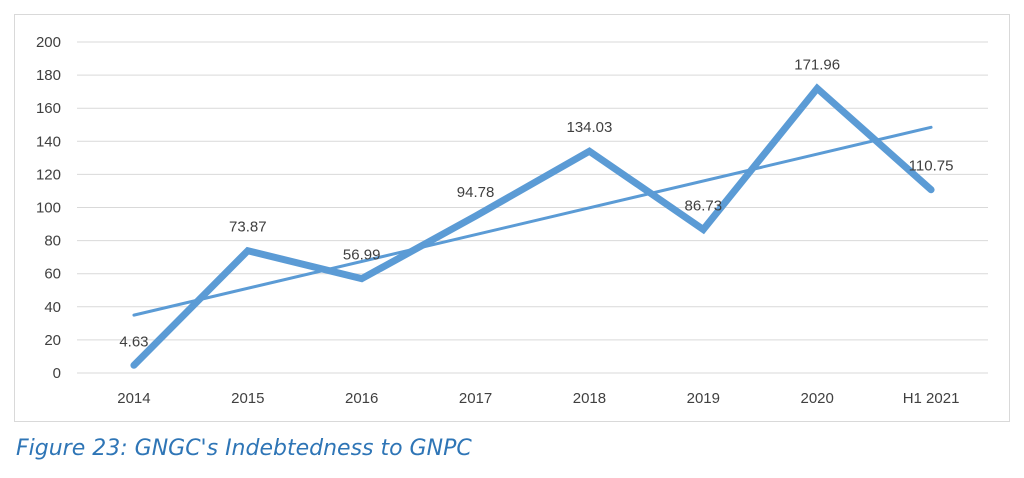 This screenshot has height=478, width=1024. What do you see at coordinates (538, 398) in the screenshot?
I see `x-axis-tick-labels: 2014 2015 2016 2017 2018 2019 2020 H1 2021` at bounding box center [538, 398].